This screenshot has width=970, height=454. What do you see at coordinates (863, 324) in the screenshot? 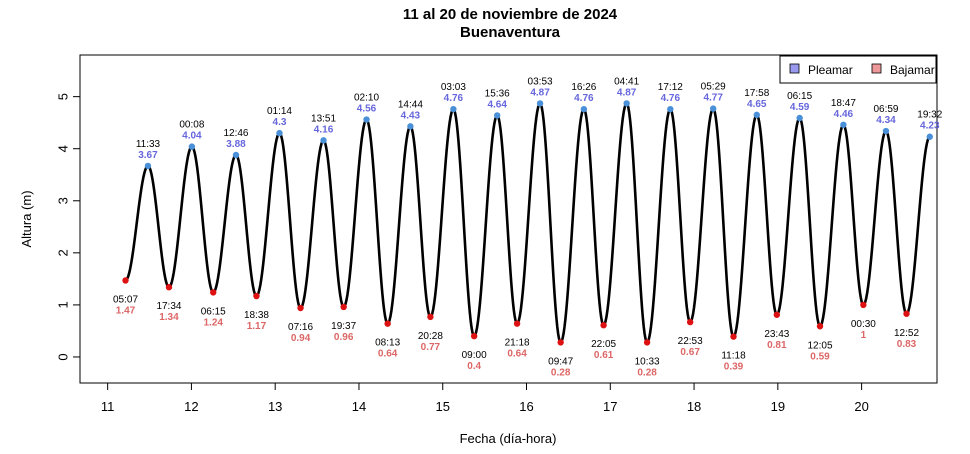
I see `low-tide-time-label: 00:30` at bounding box center [863, 324].